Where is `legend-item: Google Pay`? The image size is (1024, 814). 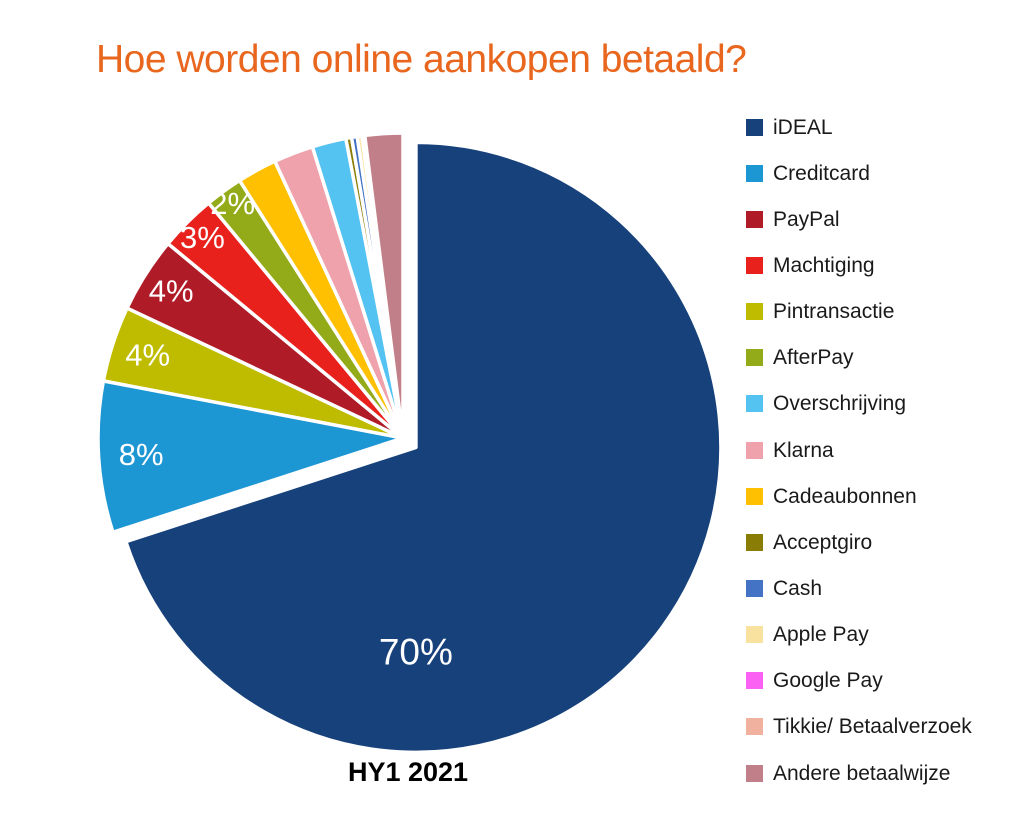 legend-item: Google Pay is located at coordinates (859, 681).